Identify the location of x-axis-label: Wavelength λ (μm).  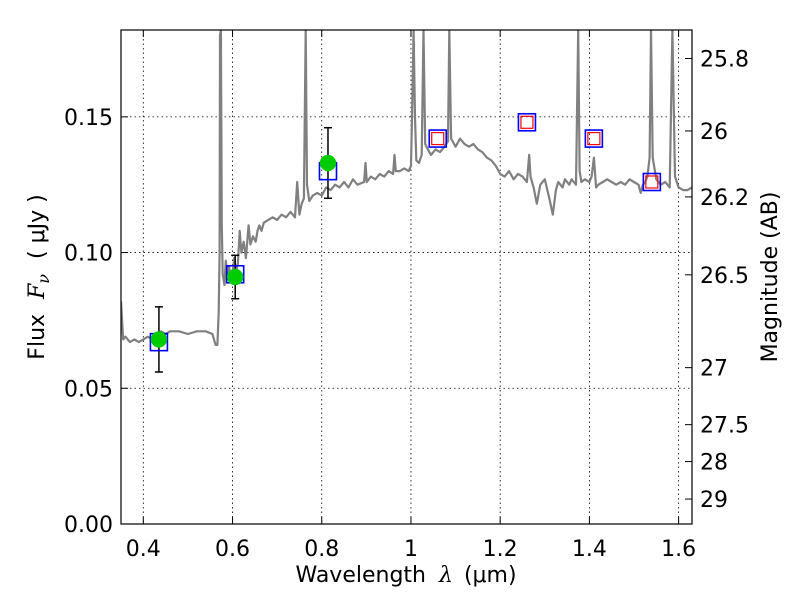
(405, 575).